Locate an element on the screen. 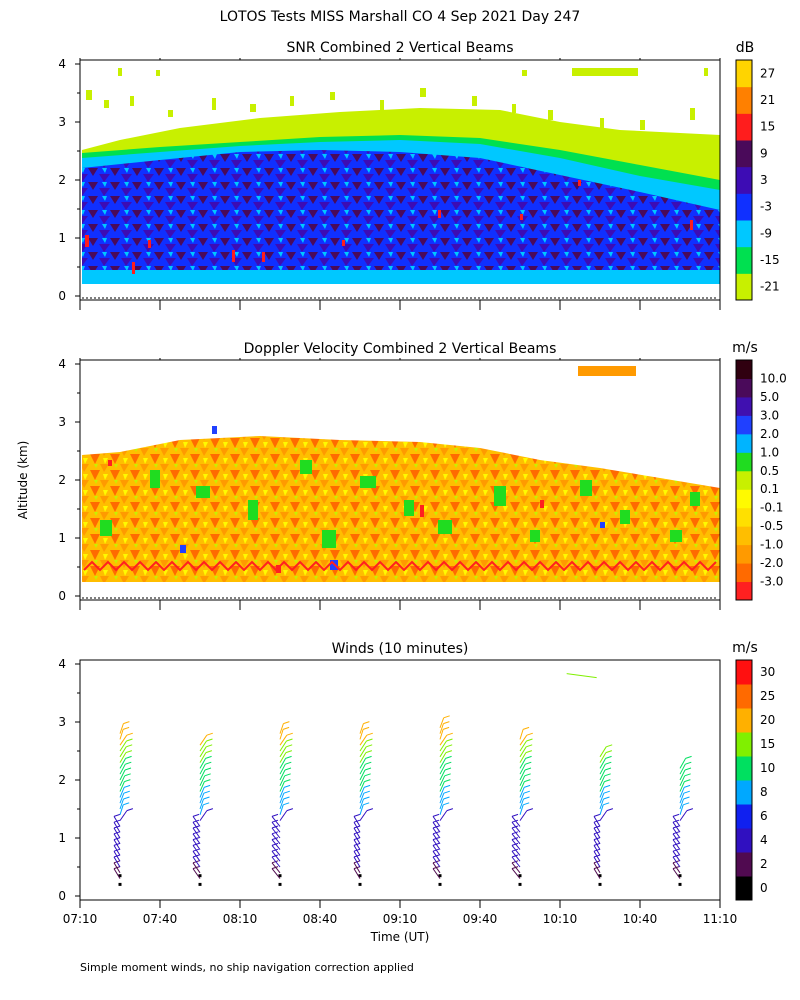 Image resolution: width=800 pixels, height=1000 pixels. doppler-colorbar-unit: m/s is located at coordinates (745, 348).